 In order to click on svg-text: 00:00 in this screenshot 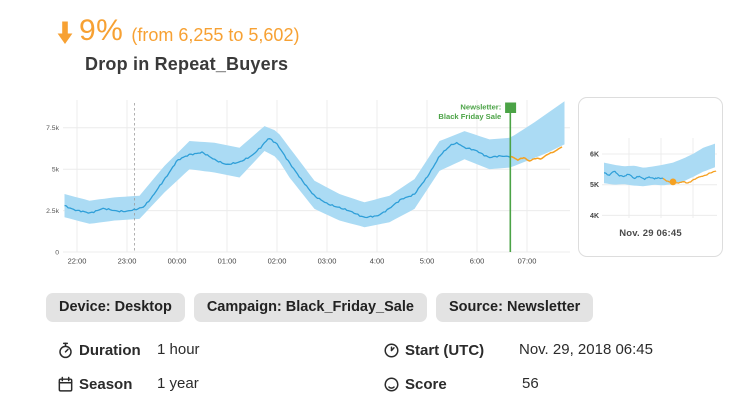, I will do `click(177, 261)`.